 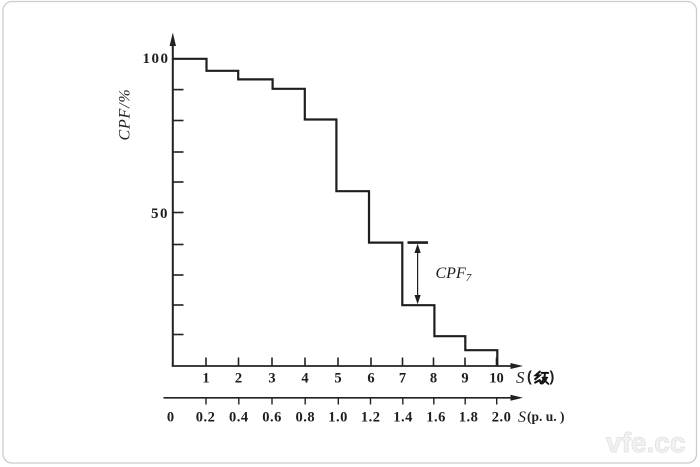 I want to click on svg-text: 2.0, so click(x=502, y=418).